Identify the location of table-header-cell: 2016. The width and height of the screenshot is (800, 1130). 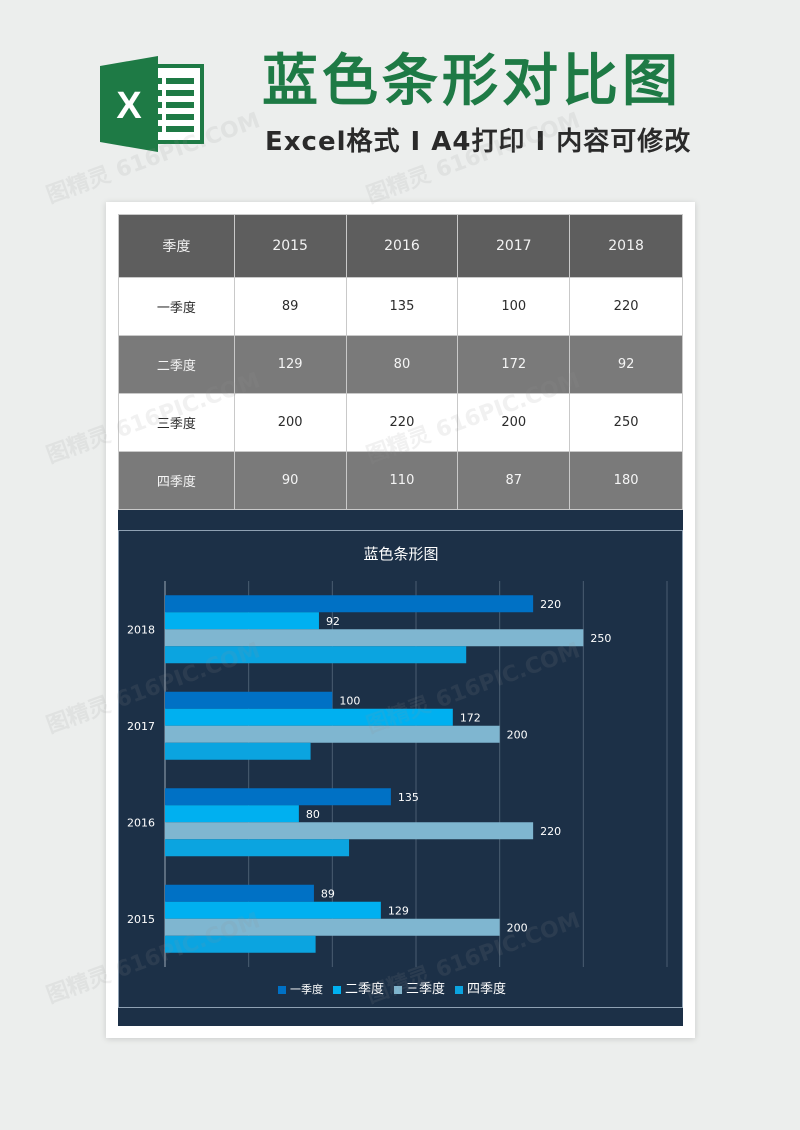
(402, 246).